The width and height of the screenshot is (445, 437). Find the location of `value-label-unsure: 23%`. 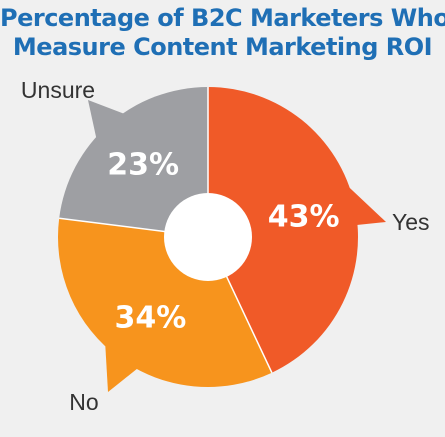

value-label-unsure: 23% is located at coordinates (143, 164).